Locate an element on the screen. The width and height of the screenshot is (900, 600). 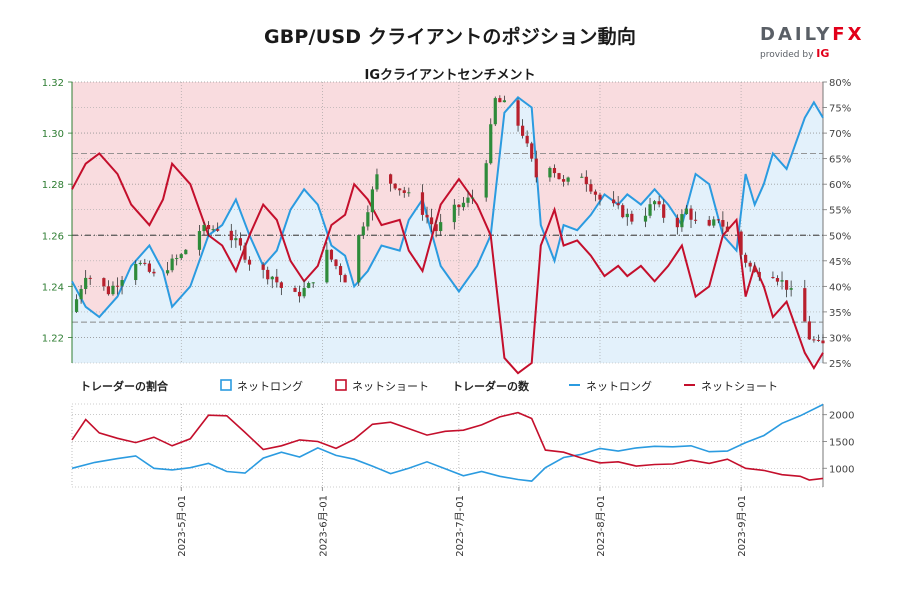
count-tick-label: 1500 is located at coordinates (841, 442).